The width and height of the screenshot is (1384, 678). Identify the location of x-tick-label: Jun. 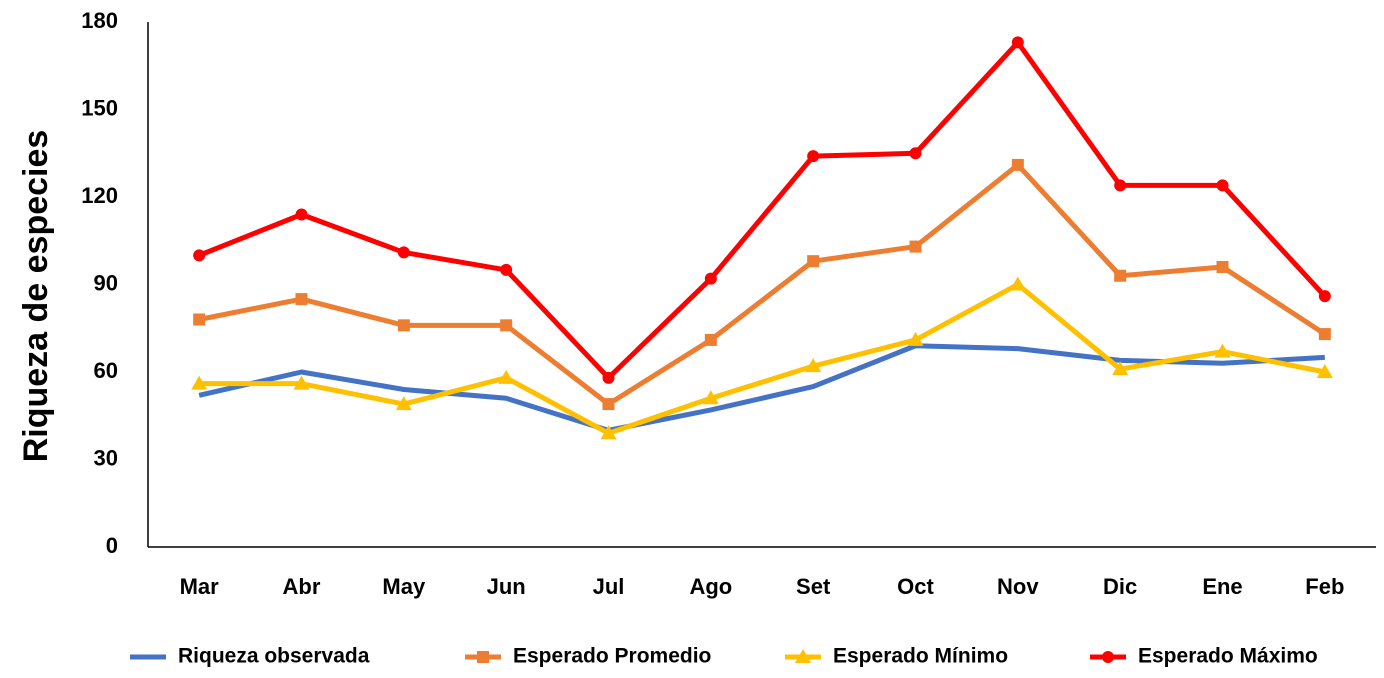
(506, 586).